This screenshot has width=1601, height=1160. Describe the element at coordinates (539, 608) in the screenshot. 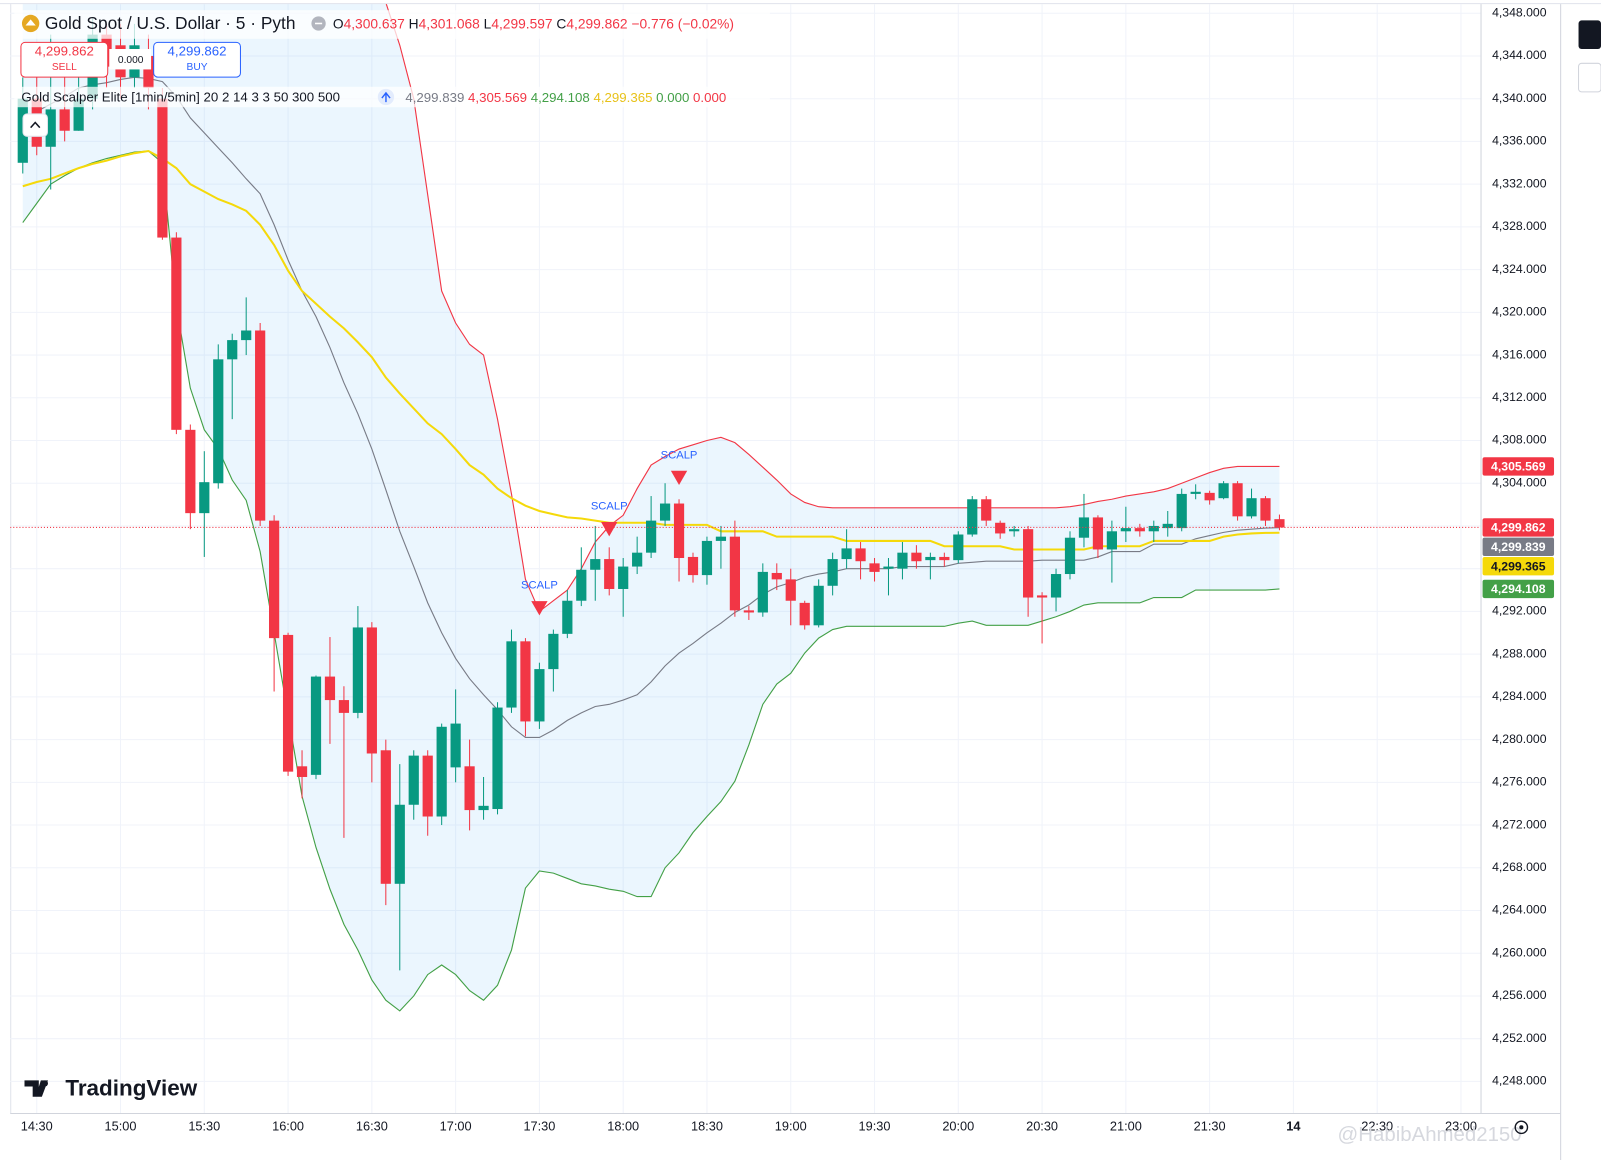

I see `signal-marker` at that location.